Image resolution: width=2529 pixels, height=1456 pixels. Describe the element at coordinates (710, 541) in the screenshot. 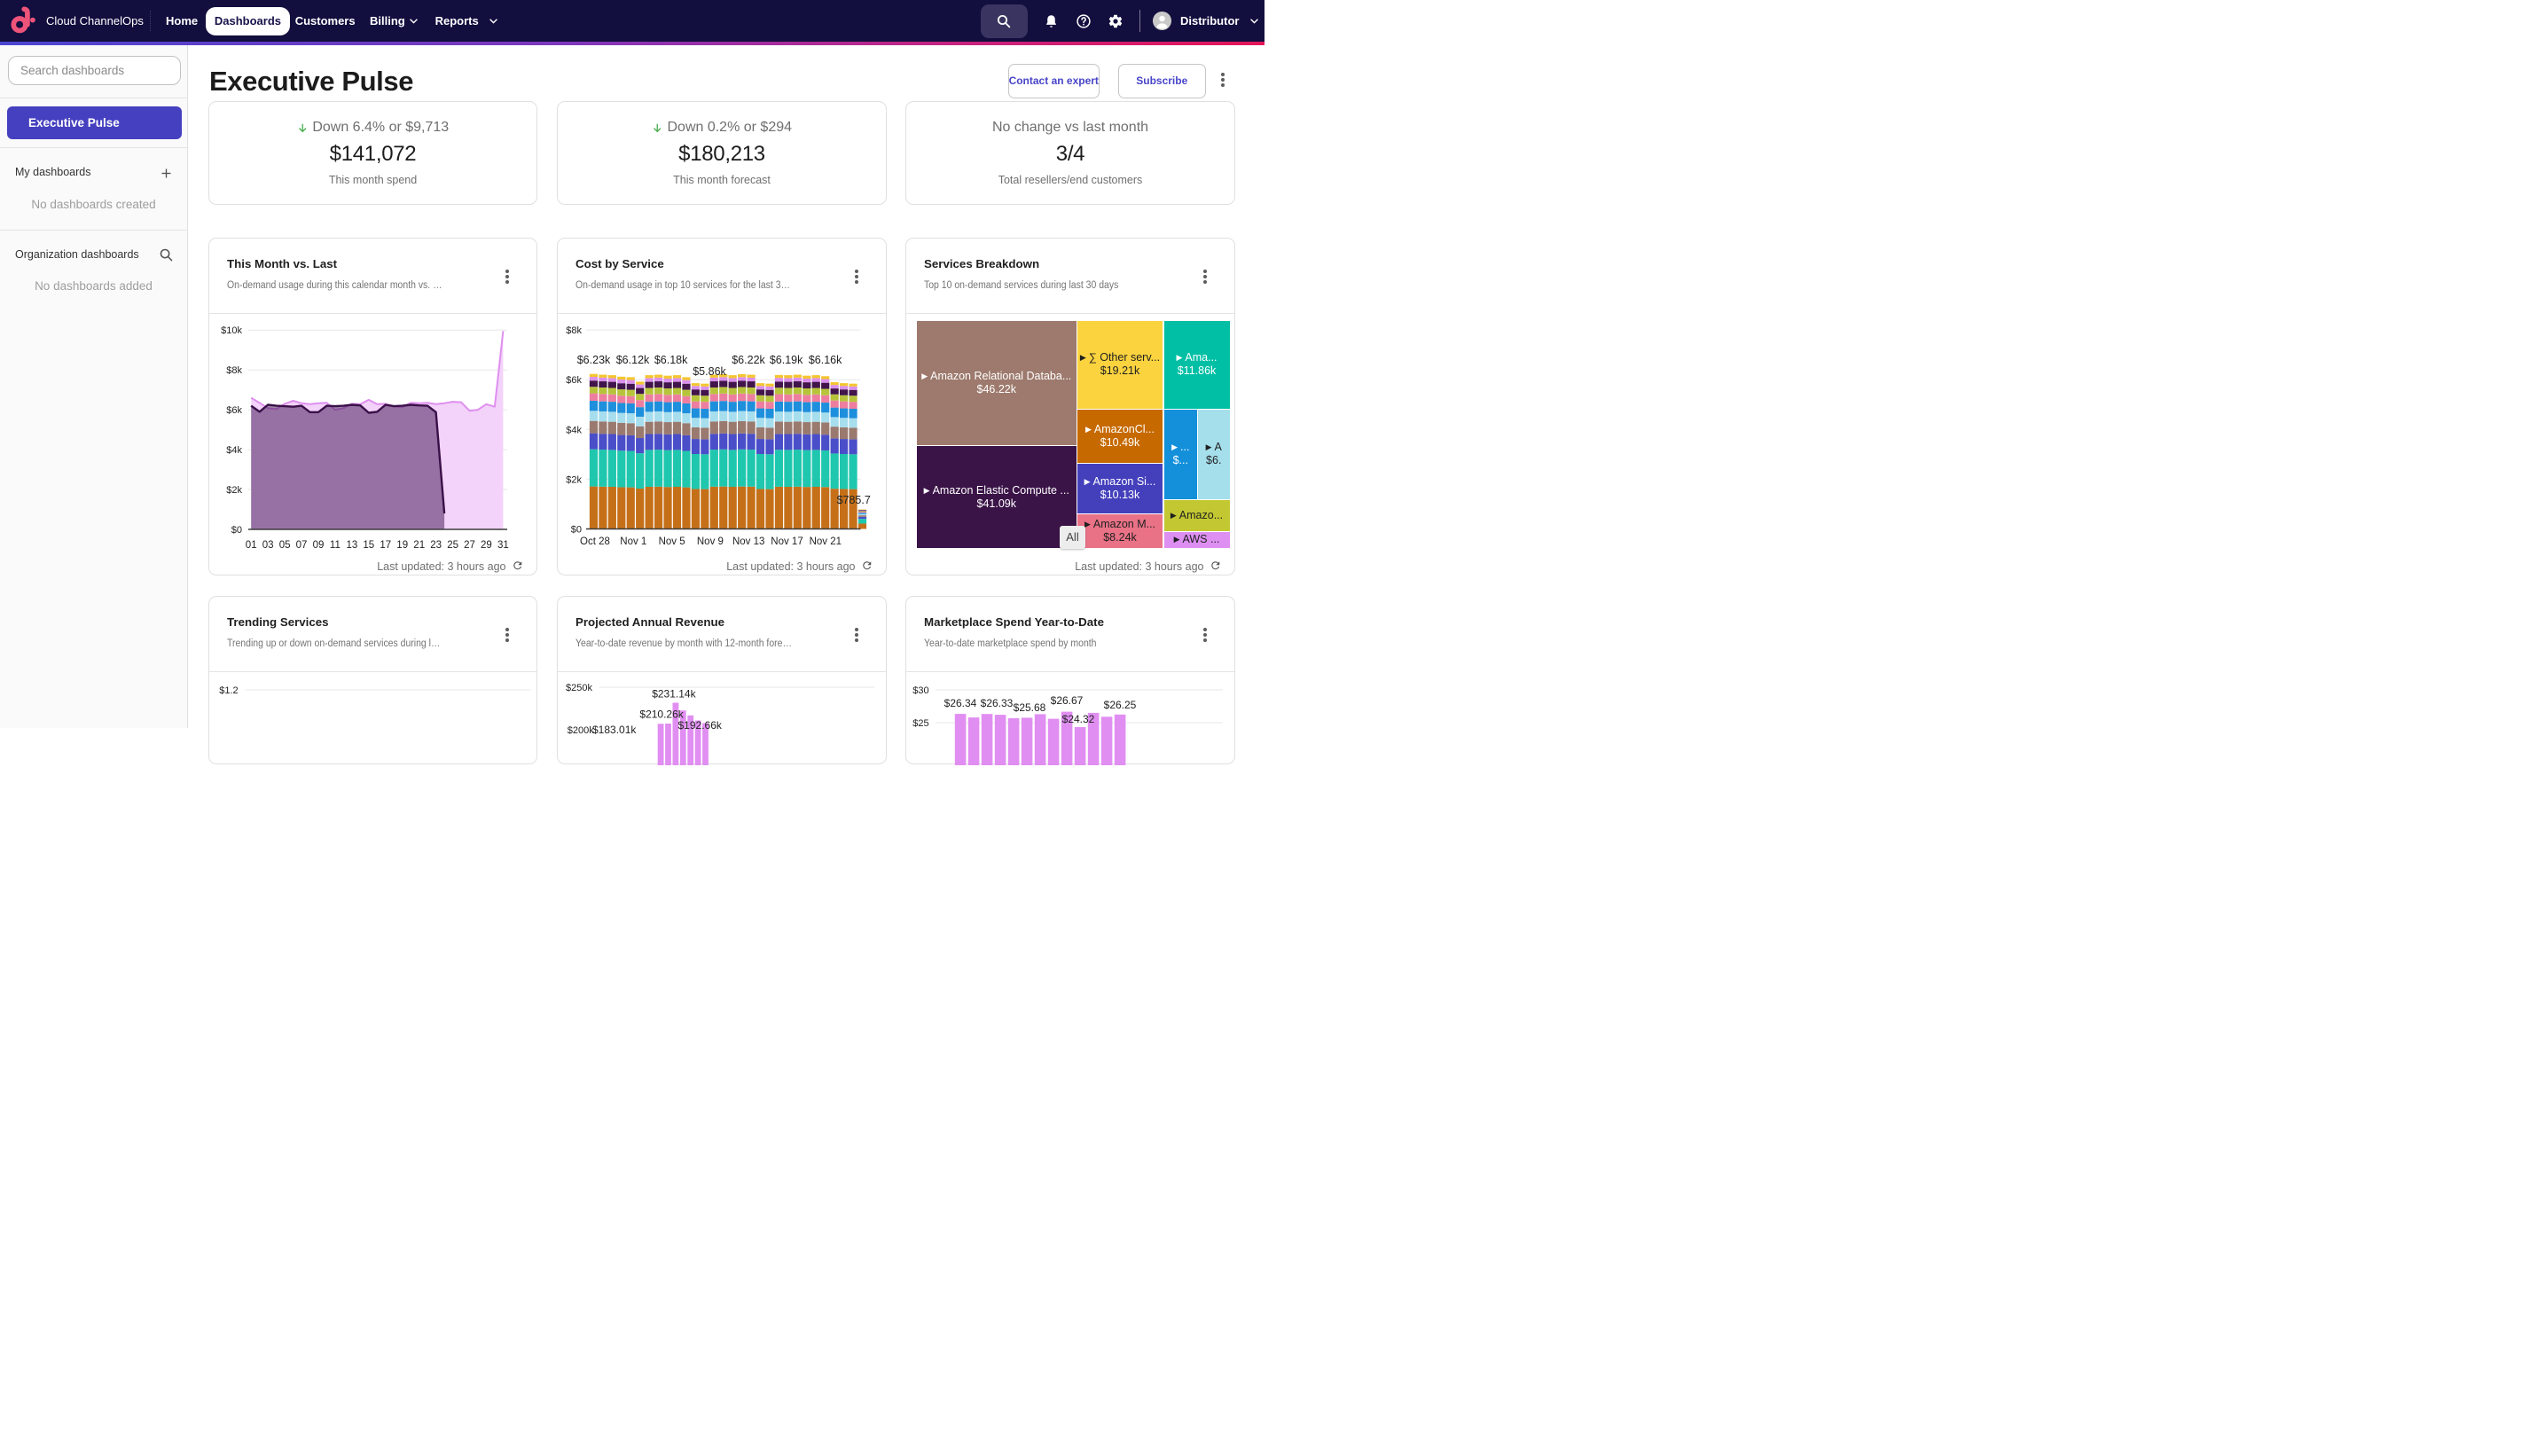

I see `svg-text: Nov 9` at that location.